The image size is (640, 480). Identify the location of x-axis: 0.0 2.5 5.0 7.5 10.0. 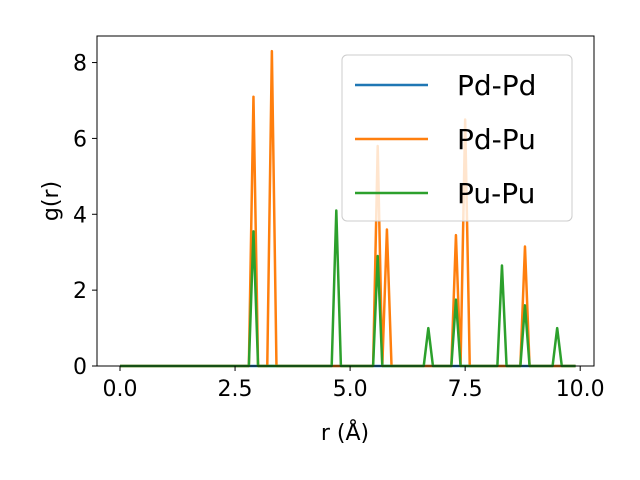
(354, 384).